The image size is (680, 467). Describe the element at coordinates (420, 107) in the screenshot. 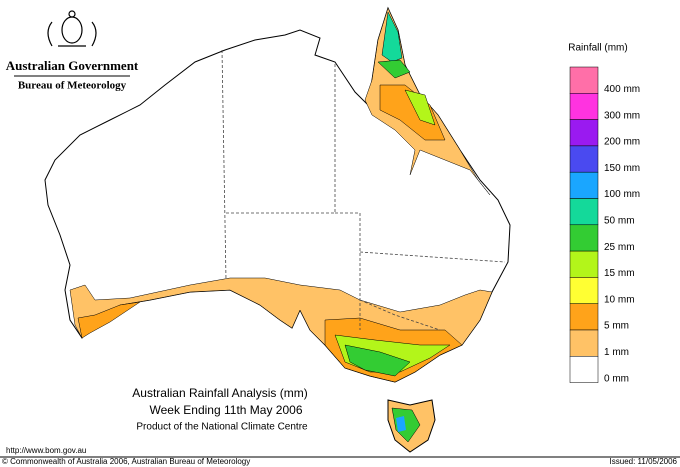

I see `rain-wet-tropics` at that location.